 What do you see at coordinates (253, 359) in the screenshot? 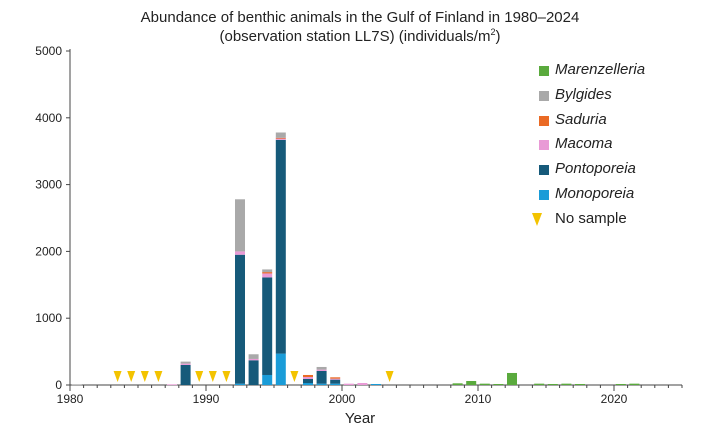
I see `bar-macoma-1993` at bounding box center [253, 359].